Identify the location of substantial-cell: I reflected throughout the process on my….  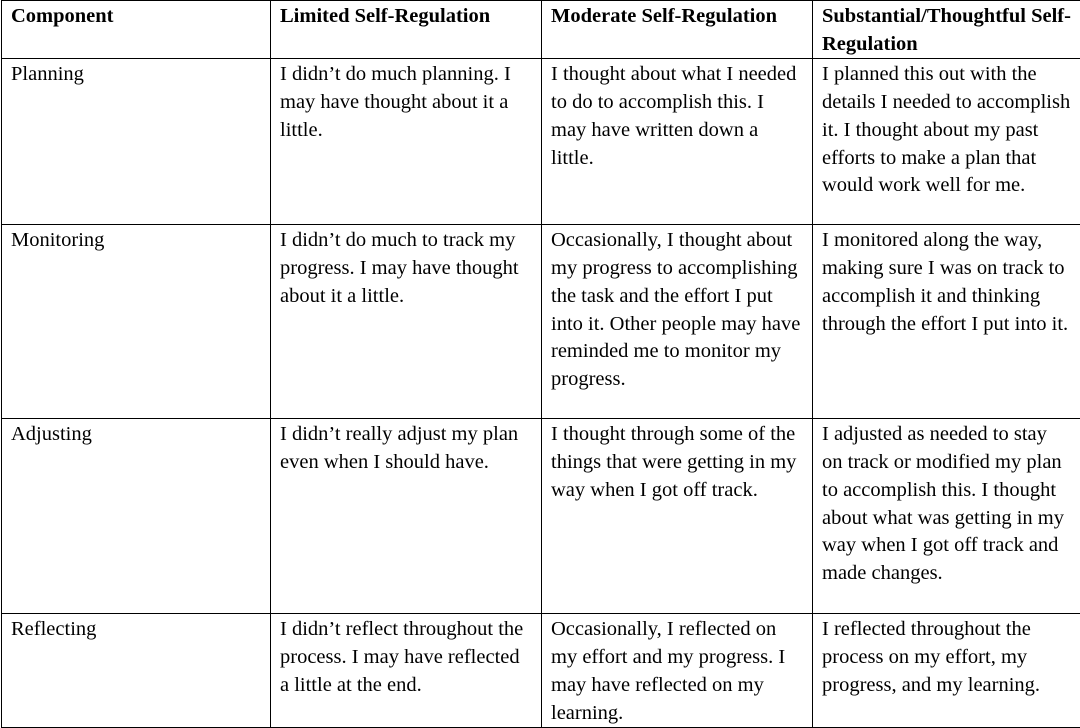
(946, 671).